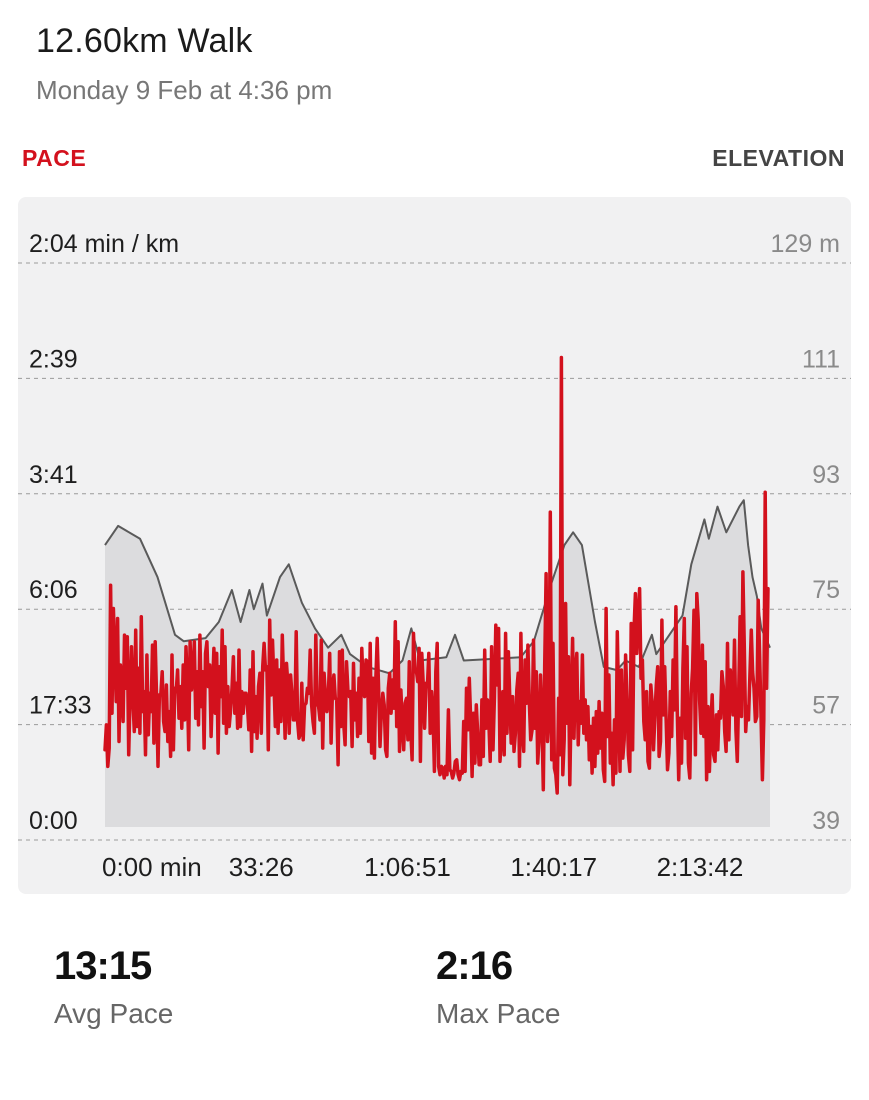 This screenshot has width=869, height=1100. I want to click on max-pace-value: 2:16, so click(474, 966).